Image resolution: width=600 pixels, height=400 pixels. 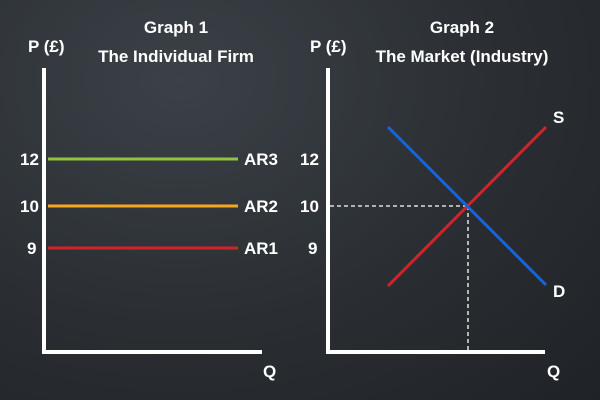 I want to click on graph1-label-ar2: AR2, so click(x=261, y=206).